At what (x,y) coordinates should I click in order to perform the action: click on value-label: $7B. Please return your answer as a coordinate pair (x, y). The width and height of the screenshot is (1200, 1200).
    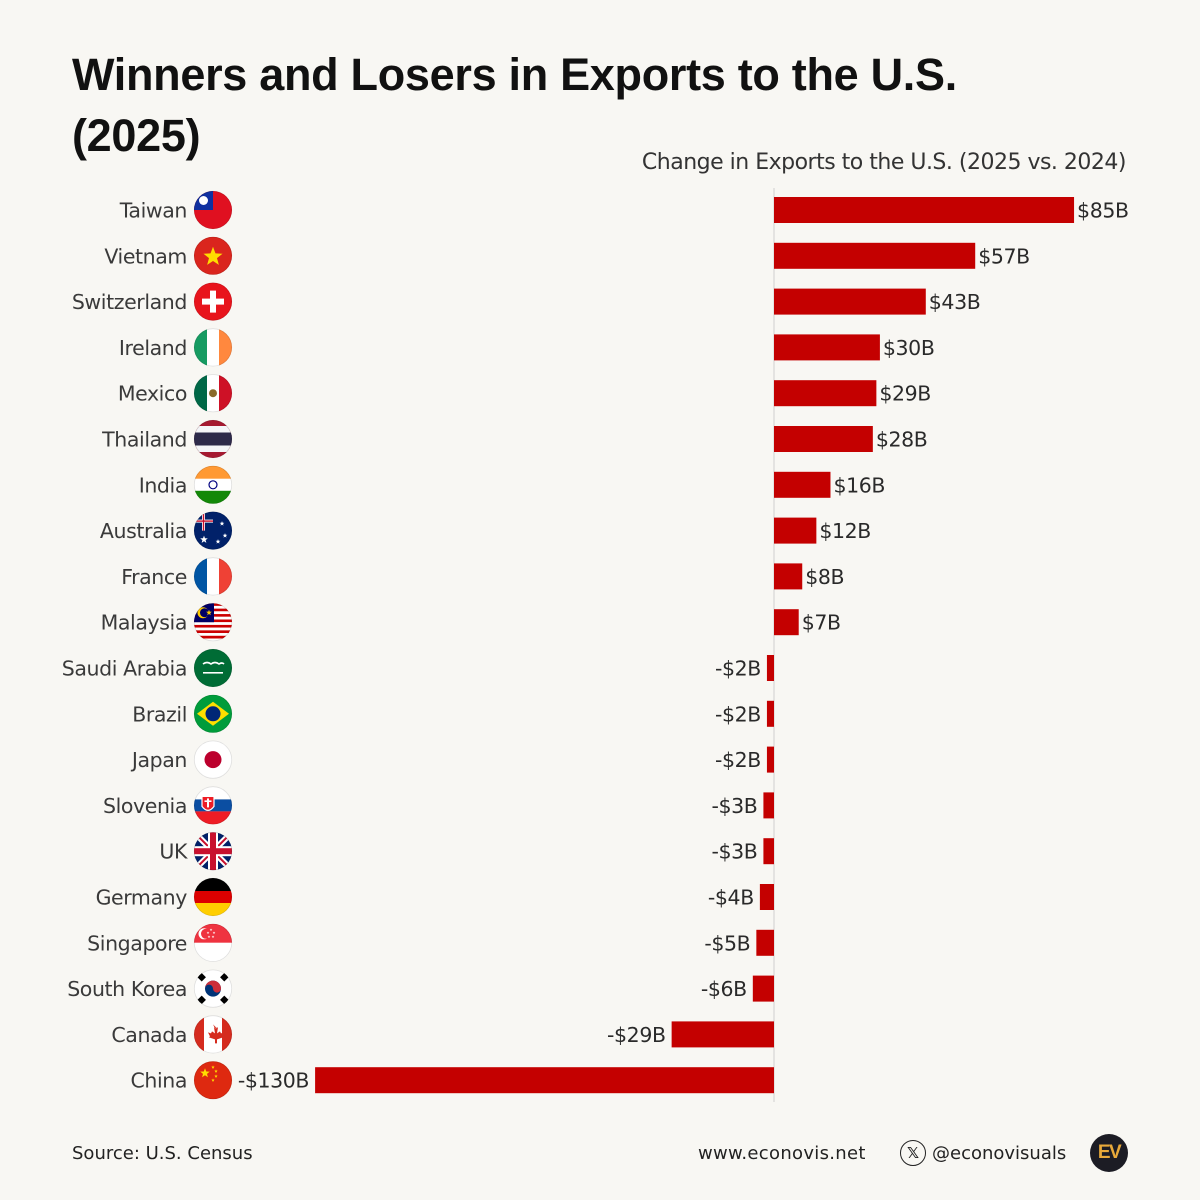
    Looking at the image, I should click on (821, 623).